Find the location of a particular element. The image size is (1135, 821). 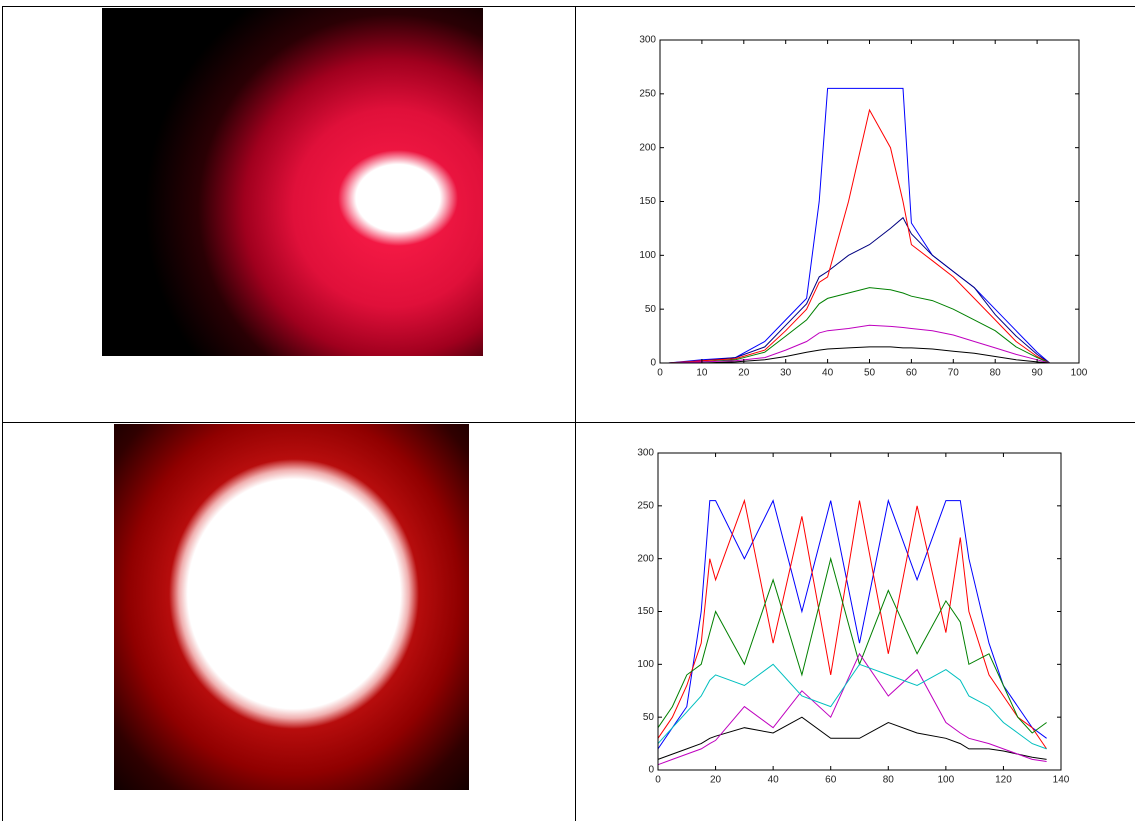

x-tick-label: 50 is located at coordinates (870, 373).